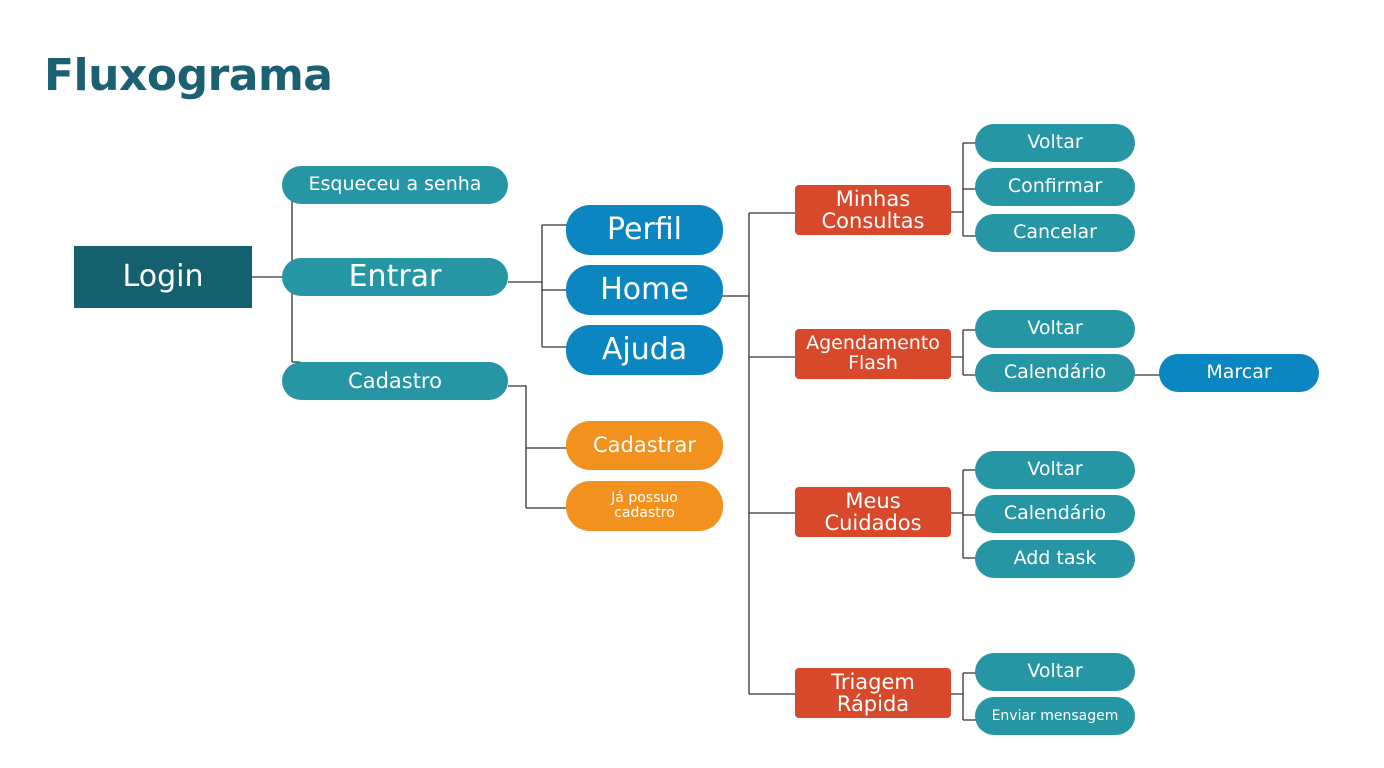 This screenshot has width=1384, height=768. I want to click on tr-voltar-node: Voltar, so click(1055, 672).